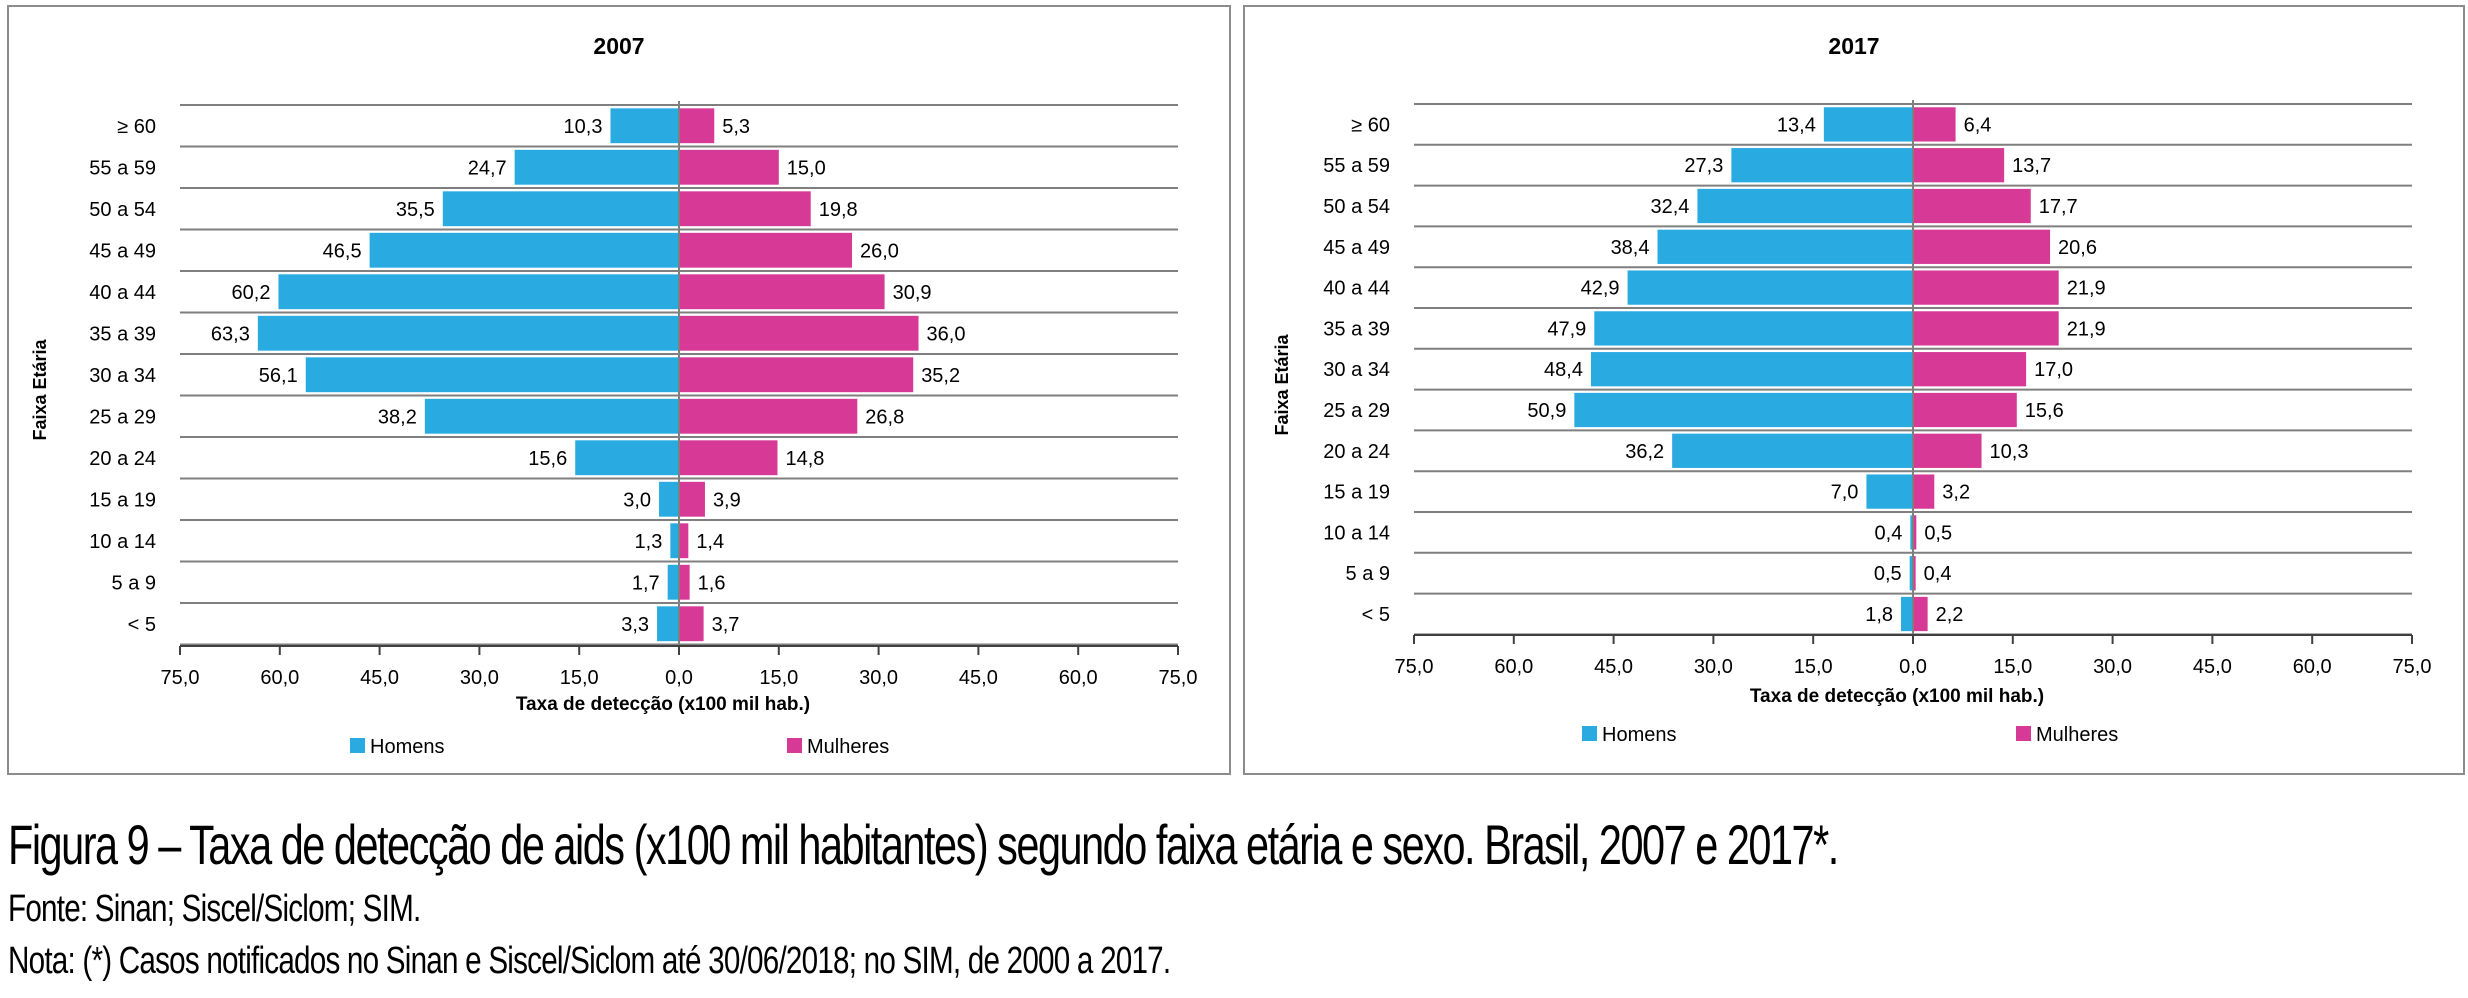 The width and height of the screenshot is (2468, 998). Describe the element at coordinates (946, 334) in the screenshot. I see `data-label-mulheres: 36,0` at that location.